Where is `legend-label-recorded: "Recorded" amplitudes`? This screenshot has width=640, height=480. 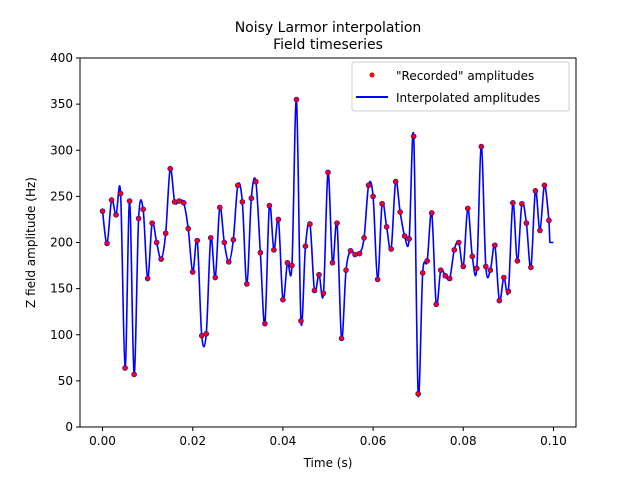 legend-label-recorded: "Recorded" amplitudes is located at coordinates (465, 76).